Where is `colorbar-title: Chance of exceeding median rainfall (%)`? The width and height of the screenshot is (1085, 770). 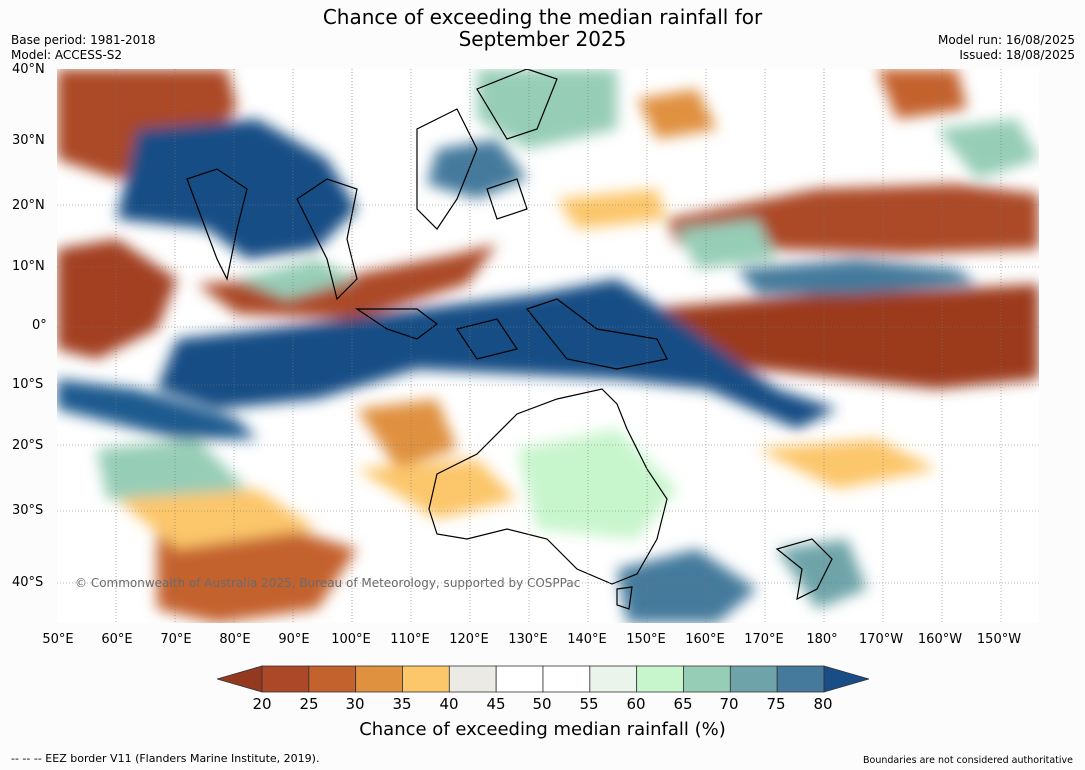
colorbar-title: Chance of exceeding median rainfall (%) is located at coordinates (542, 729).